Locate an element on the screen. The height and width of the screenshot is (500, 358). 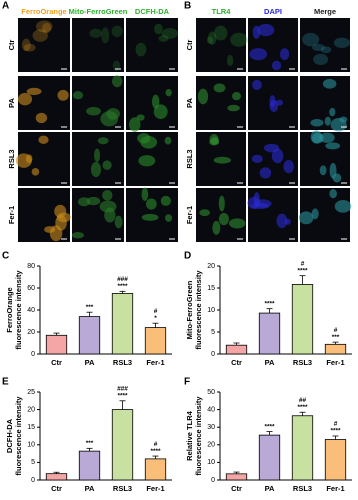
panel-label: A is located at coordinates (5, 6).